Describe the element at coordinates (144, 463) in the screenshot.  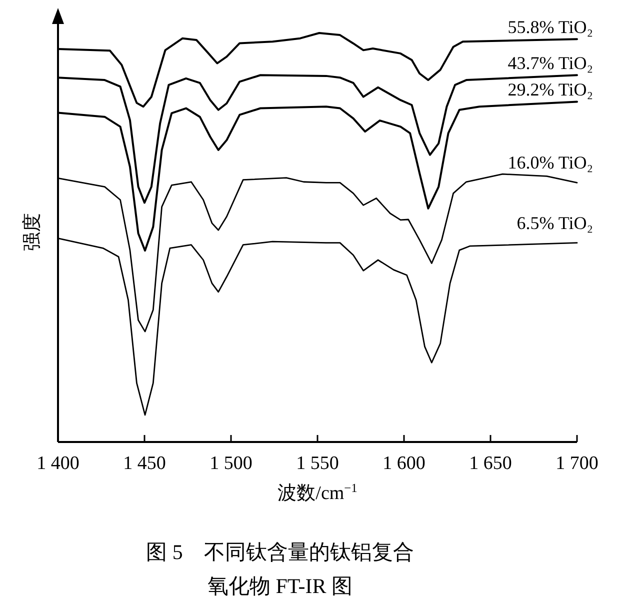
I see `x-tick-label: 1 450` at that location.